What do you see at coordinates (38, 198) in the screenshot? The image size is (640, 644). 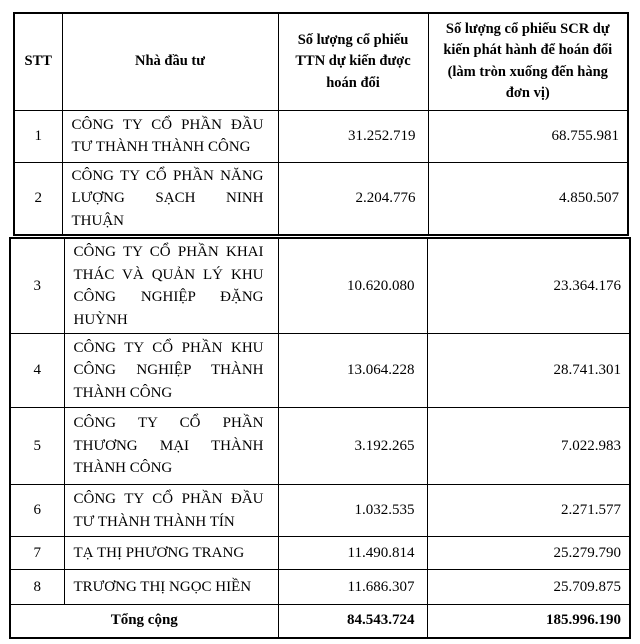 I see `stt-cell: 2` at bounding box center [38, 198].